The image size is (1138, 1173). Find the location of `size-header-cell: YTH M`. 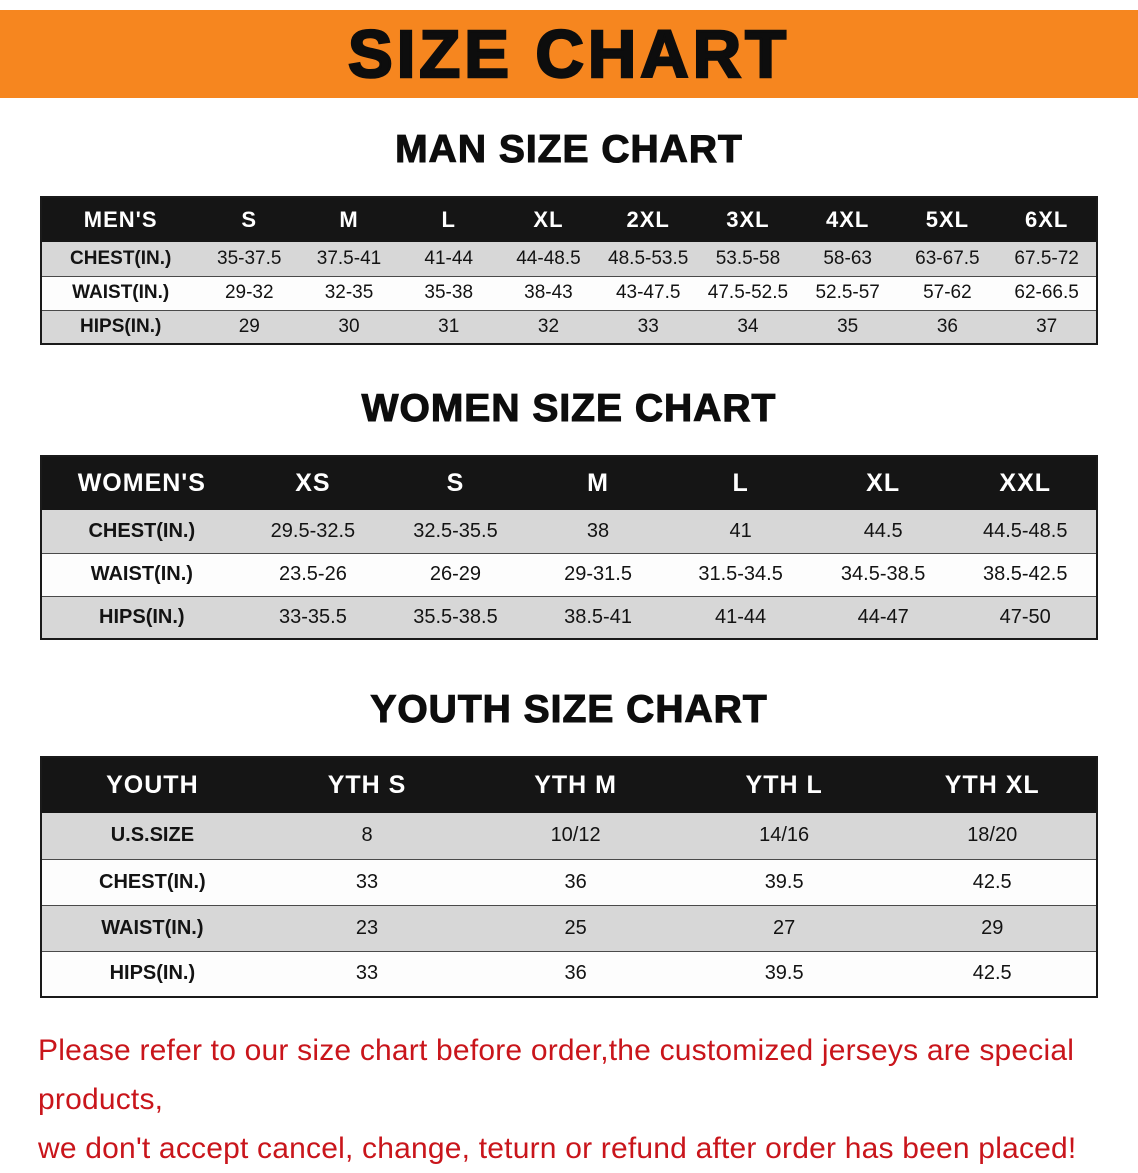

size-header-cell: YTH M is located at coordinates (575, 785).